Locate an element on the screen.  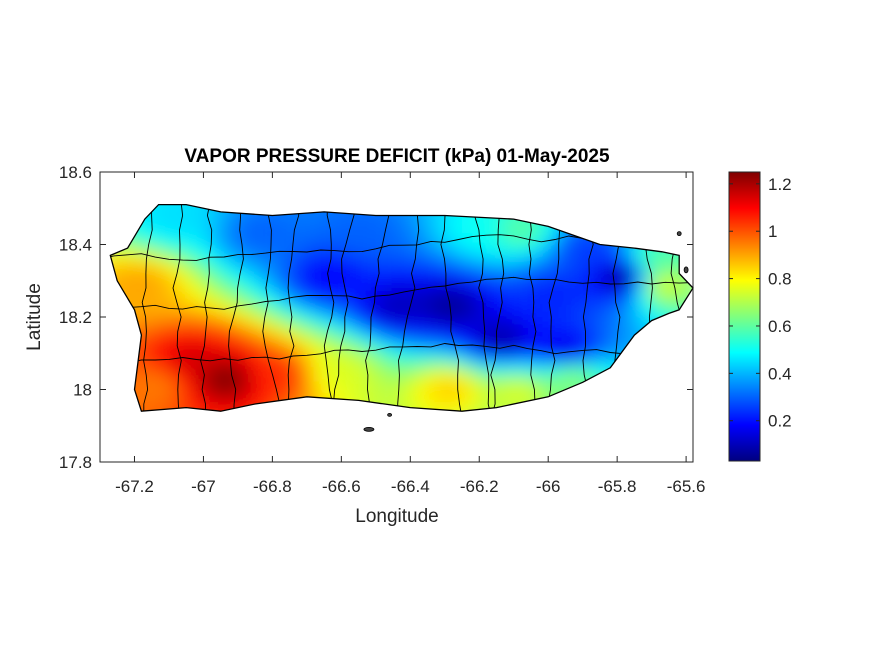
x-tick-label: -67.2 is located at coordinates (134, 486).